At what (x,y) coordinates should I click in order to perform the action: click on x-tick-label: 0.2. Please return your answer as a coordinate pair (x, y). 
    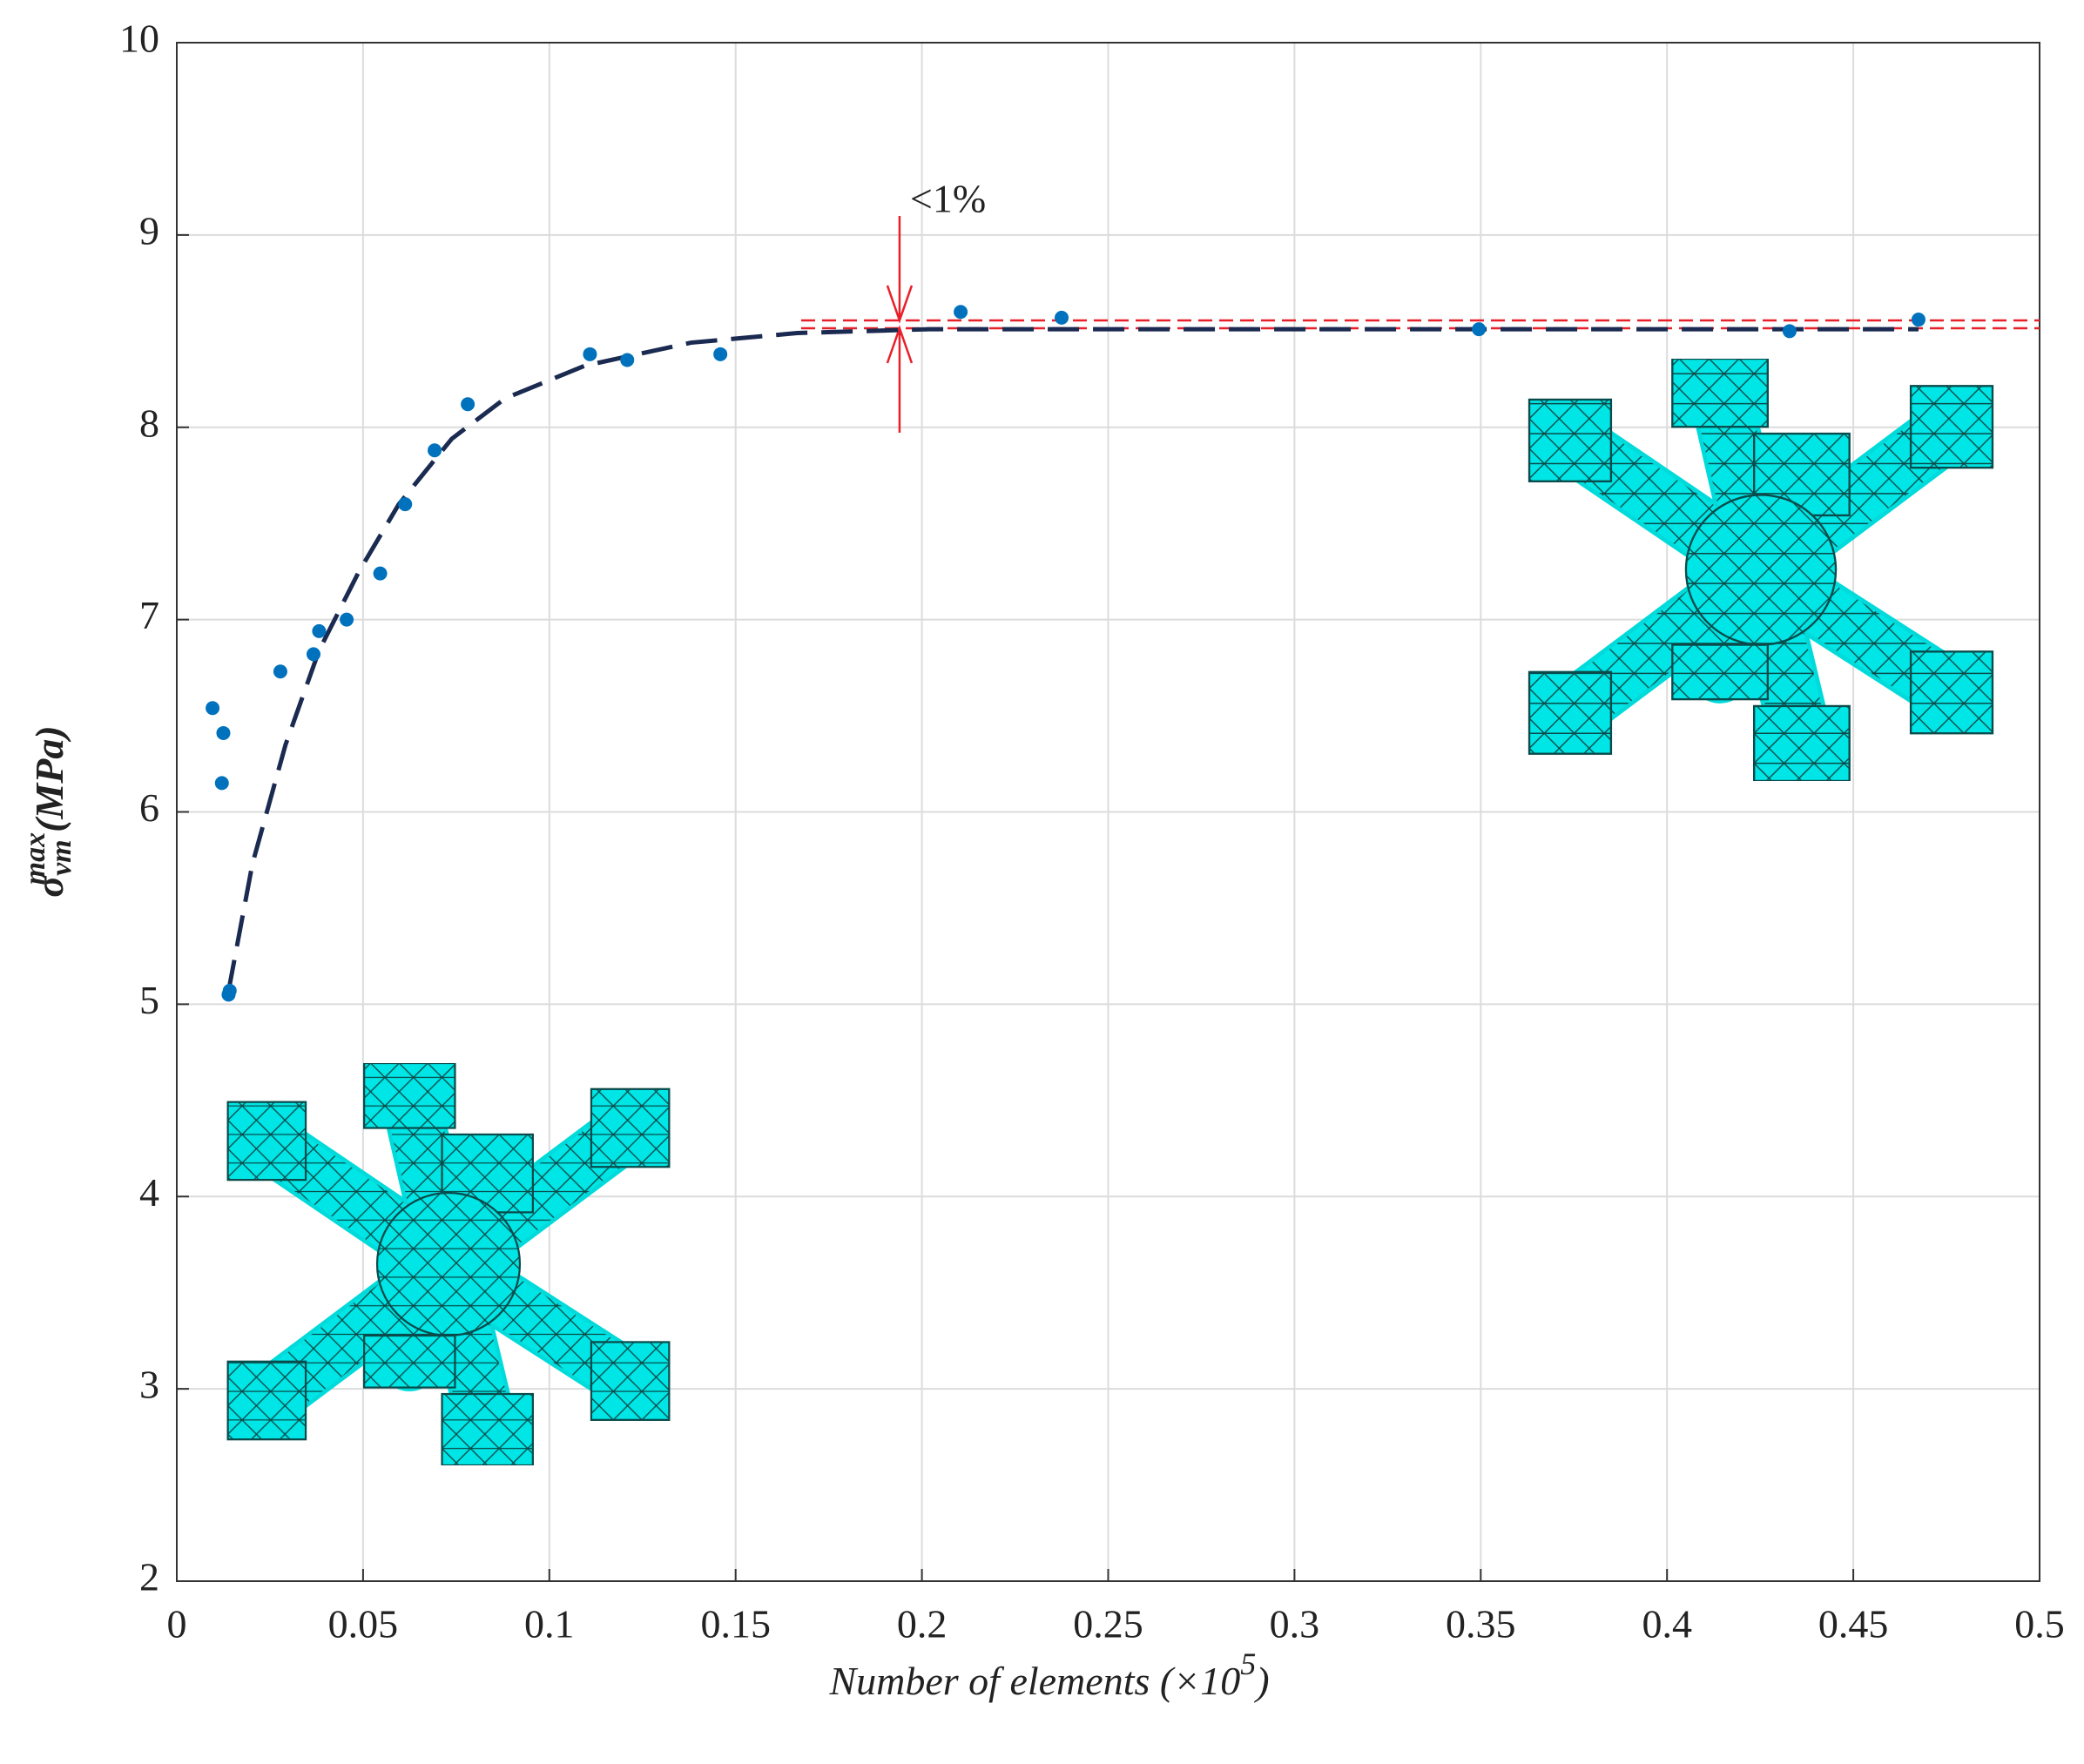
    Looking at the image, I should click on (923, 1624).